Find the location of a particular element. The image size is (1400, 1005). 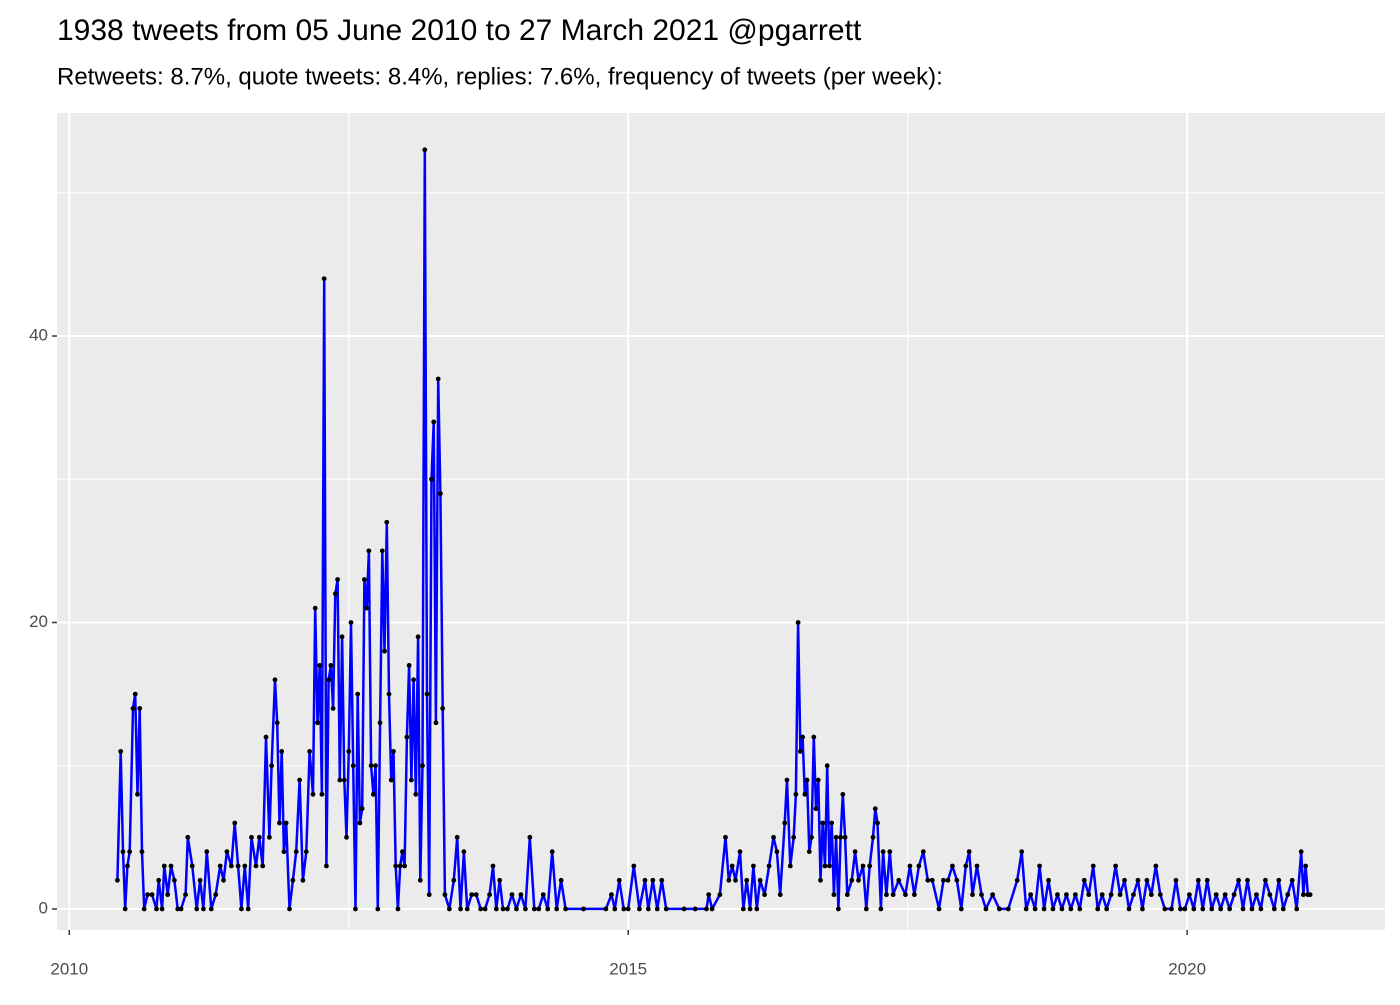

x-tick-label: 2020 is located at coordinates (1187, 968).